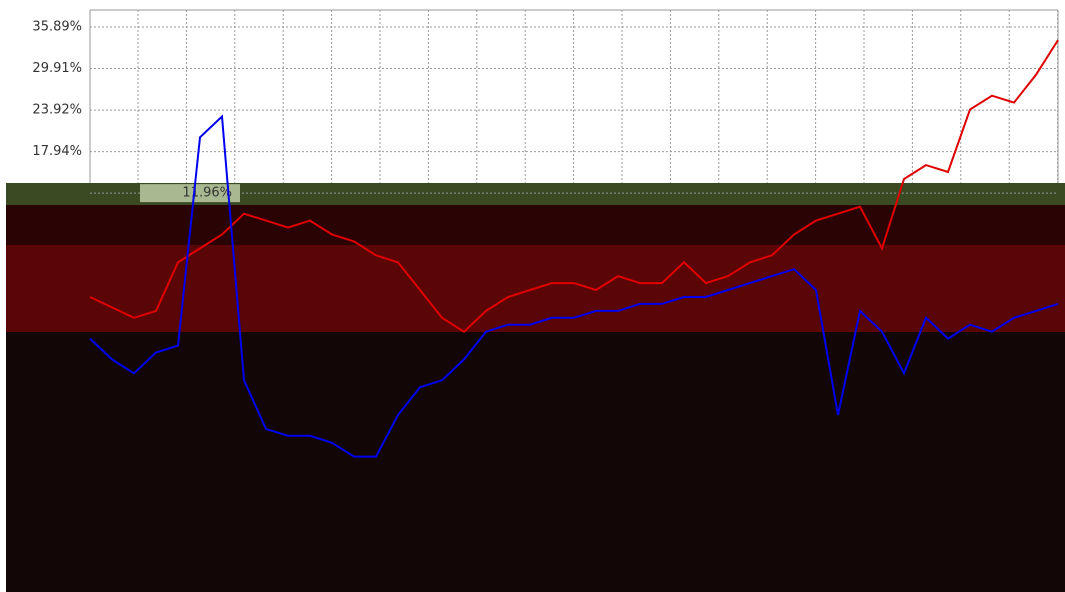 The height and width of the screenshot is (592, 1065). I want to click on label-bg, so click(190, 193).